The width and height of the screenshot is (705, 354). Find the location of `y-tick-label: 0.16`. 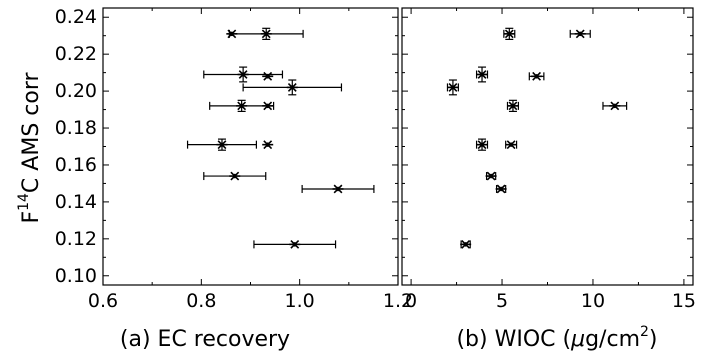

y-tick-label: 0.16 is located at coordinates (76, 165).